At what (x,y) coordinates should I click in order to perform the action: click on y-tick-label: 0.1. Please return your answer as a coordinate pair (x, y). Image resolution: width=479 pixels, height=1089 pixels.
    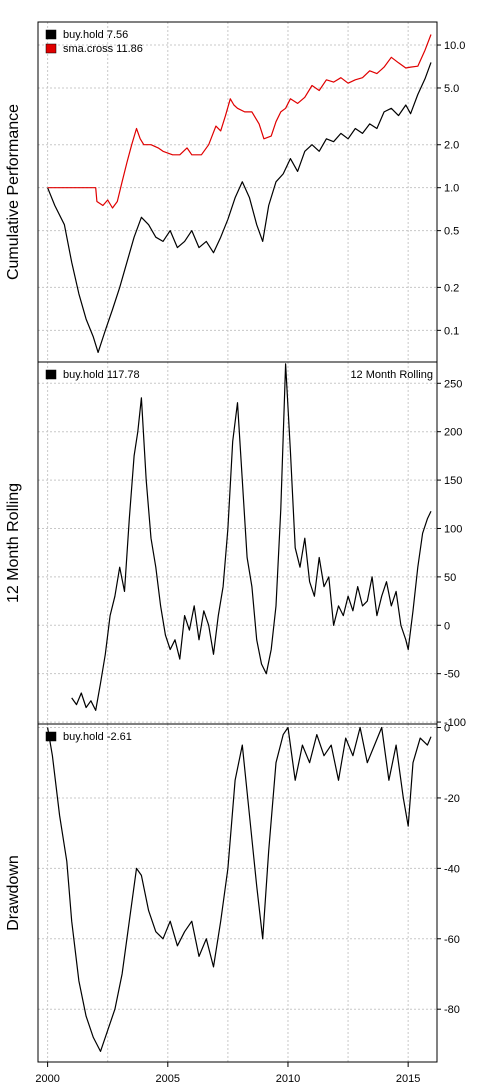
    Looking at the image, I should click on (451, 331).